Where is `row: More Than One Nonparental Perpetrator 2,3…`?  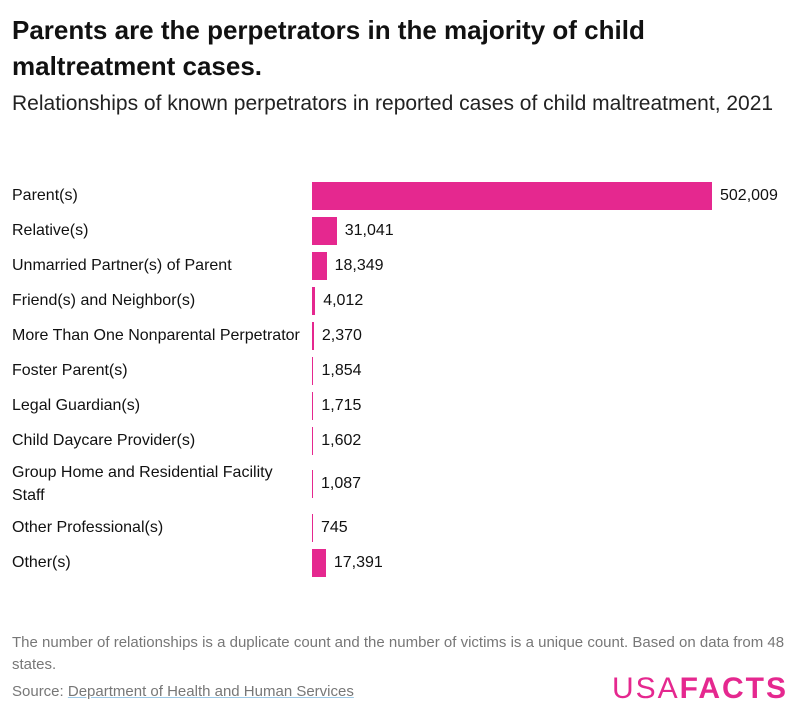 row: More Than One Nonparental Perpetrator 2,3… is located at coordinates (402, 335).